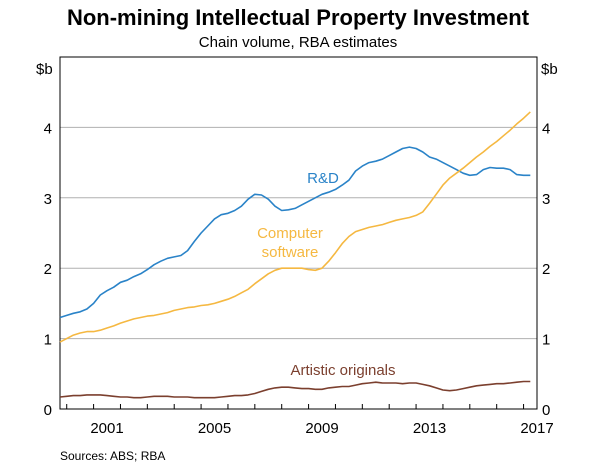  I want to click on y-tick-label-right: 2, so click(546, 269).